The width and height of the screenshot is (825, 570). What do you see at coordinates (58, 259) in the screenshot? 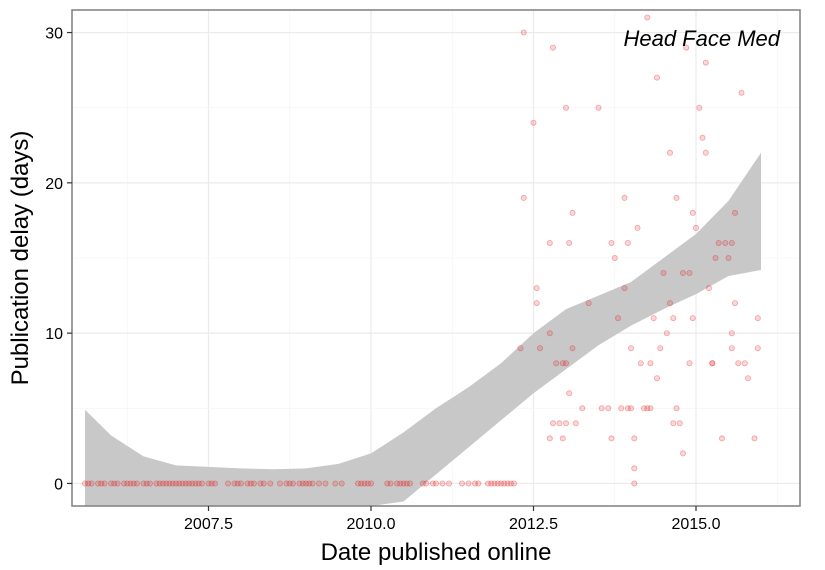
I see `y-axis-ticks: 0 10 20 30` at bounding box center [58, 259].